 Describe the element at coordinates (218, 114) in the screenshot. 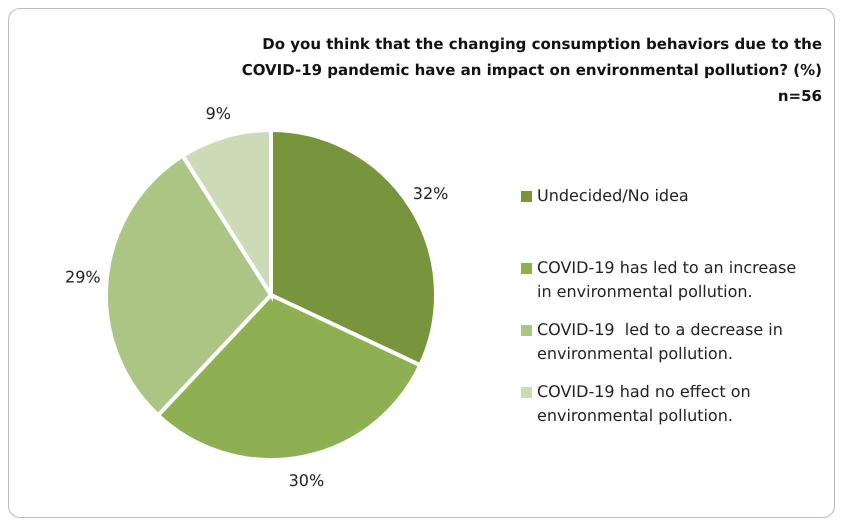

I see `data-label: 9%` at that location.